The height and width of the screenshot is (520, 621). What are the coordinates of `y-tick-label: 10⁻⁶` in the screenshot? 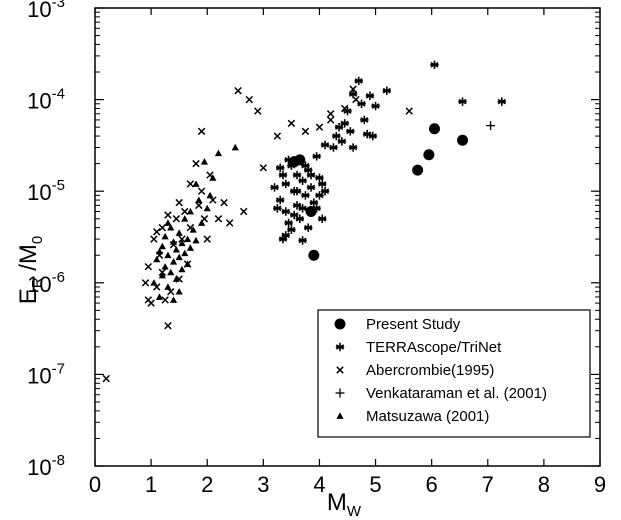 It's located at (46, 283).